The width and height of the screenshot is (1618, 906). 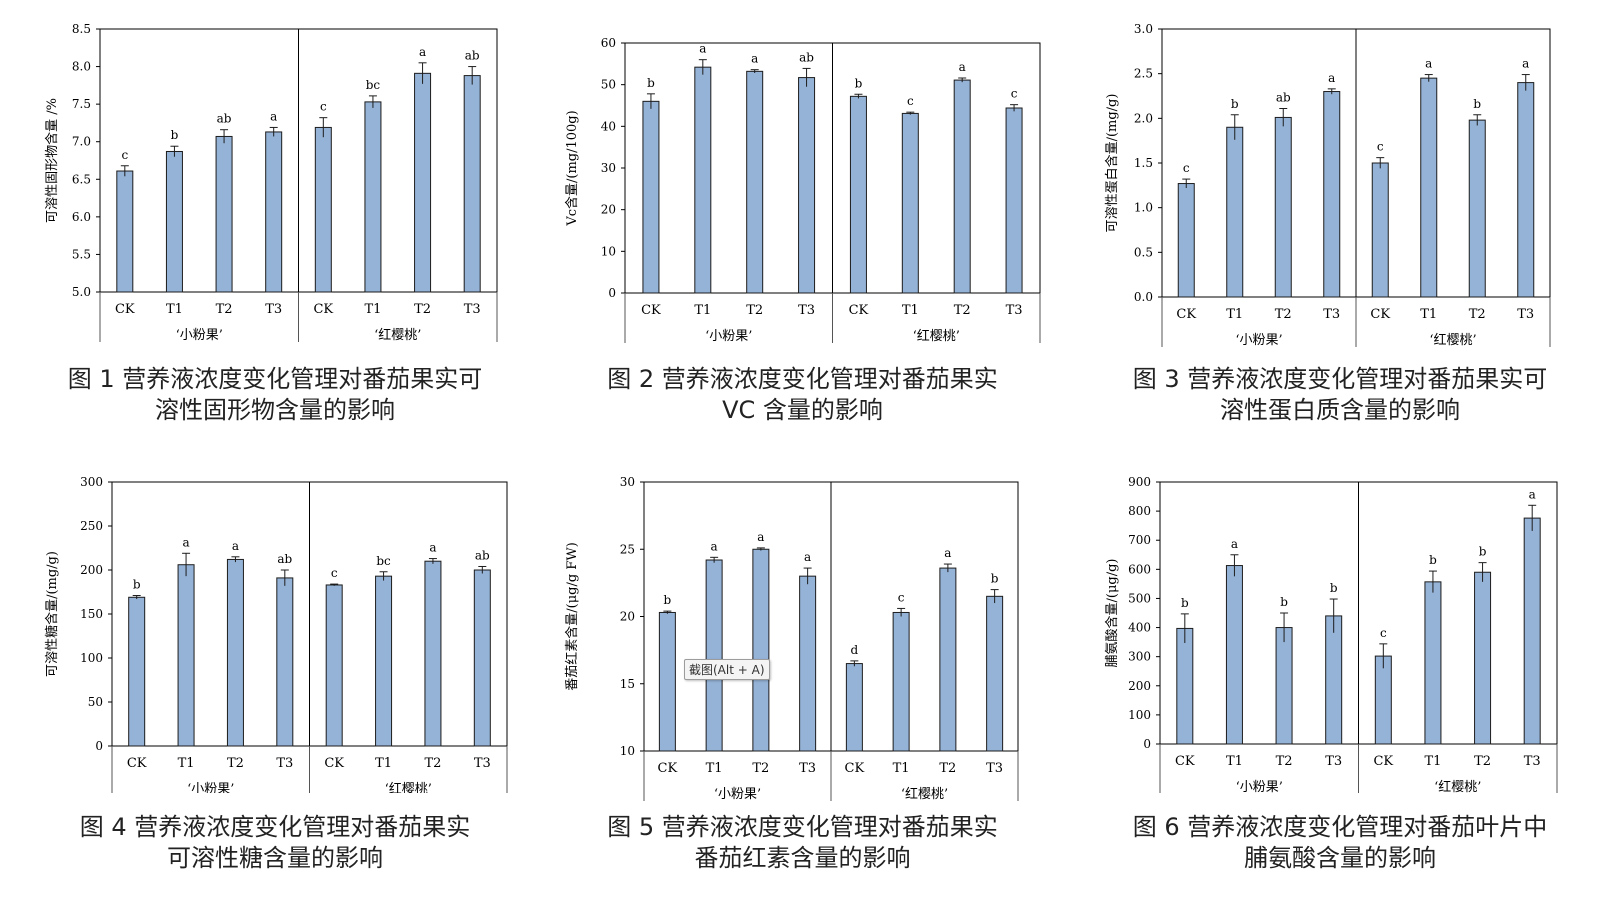 I want to click on significance-label: d, so click(x=855, y=650).